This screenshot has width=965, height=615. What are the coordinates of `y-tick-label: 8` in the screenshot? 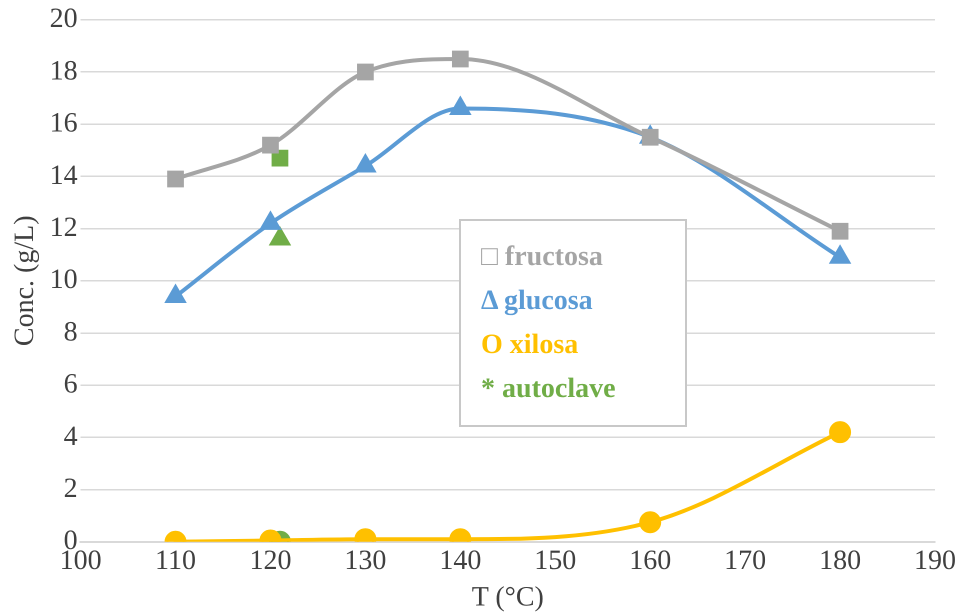 It's located at (71, 332).